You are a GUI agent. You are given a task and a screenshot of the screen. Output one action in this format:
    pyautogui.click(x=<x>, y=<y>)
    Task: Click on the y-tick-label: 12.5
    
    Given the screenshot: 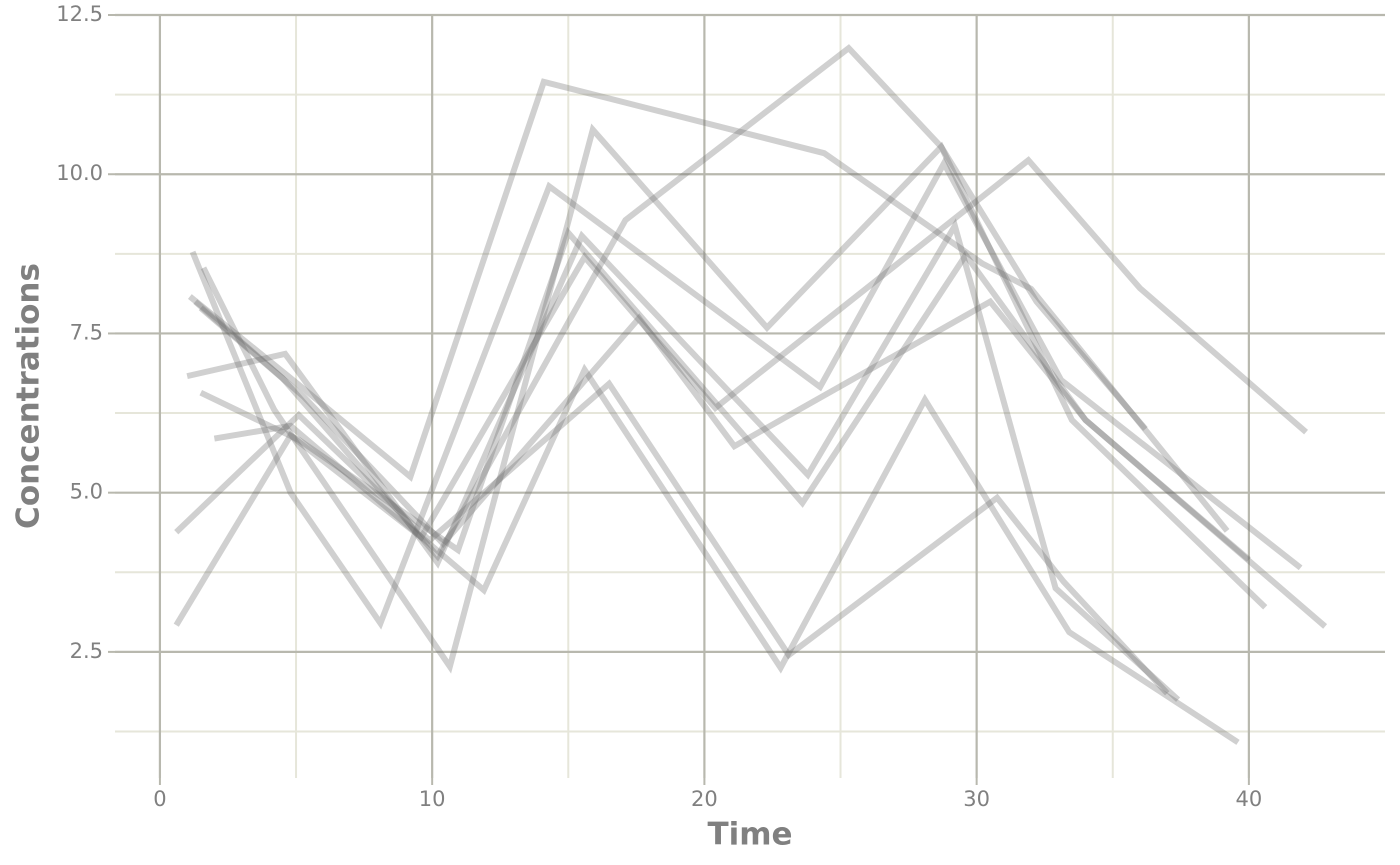 What is the action you would take?
    pyautogui.click(x=79, y=14)
    